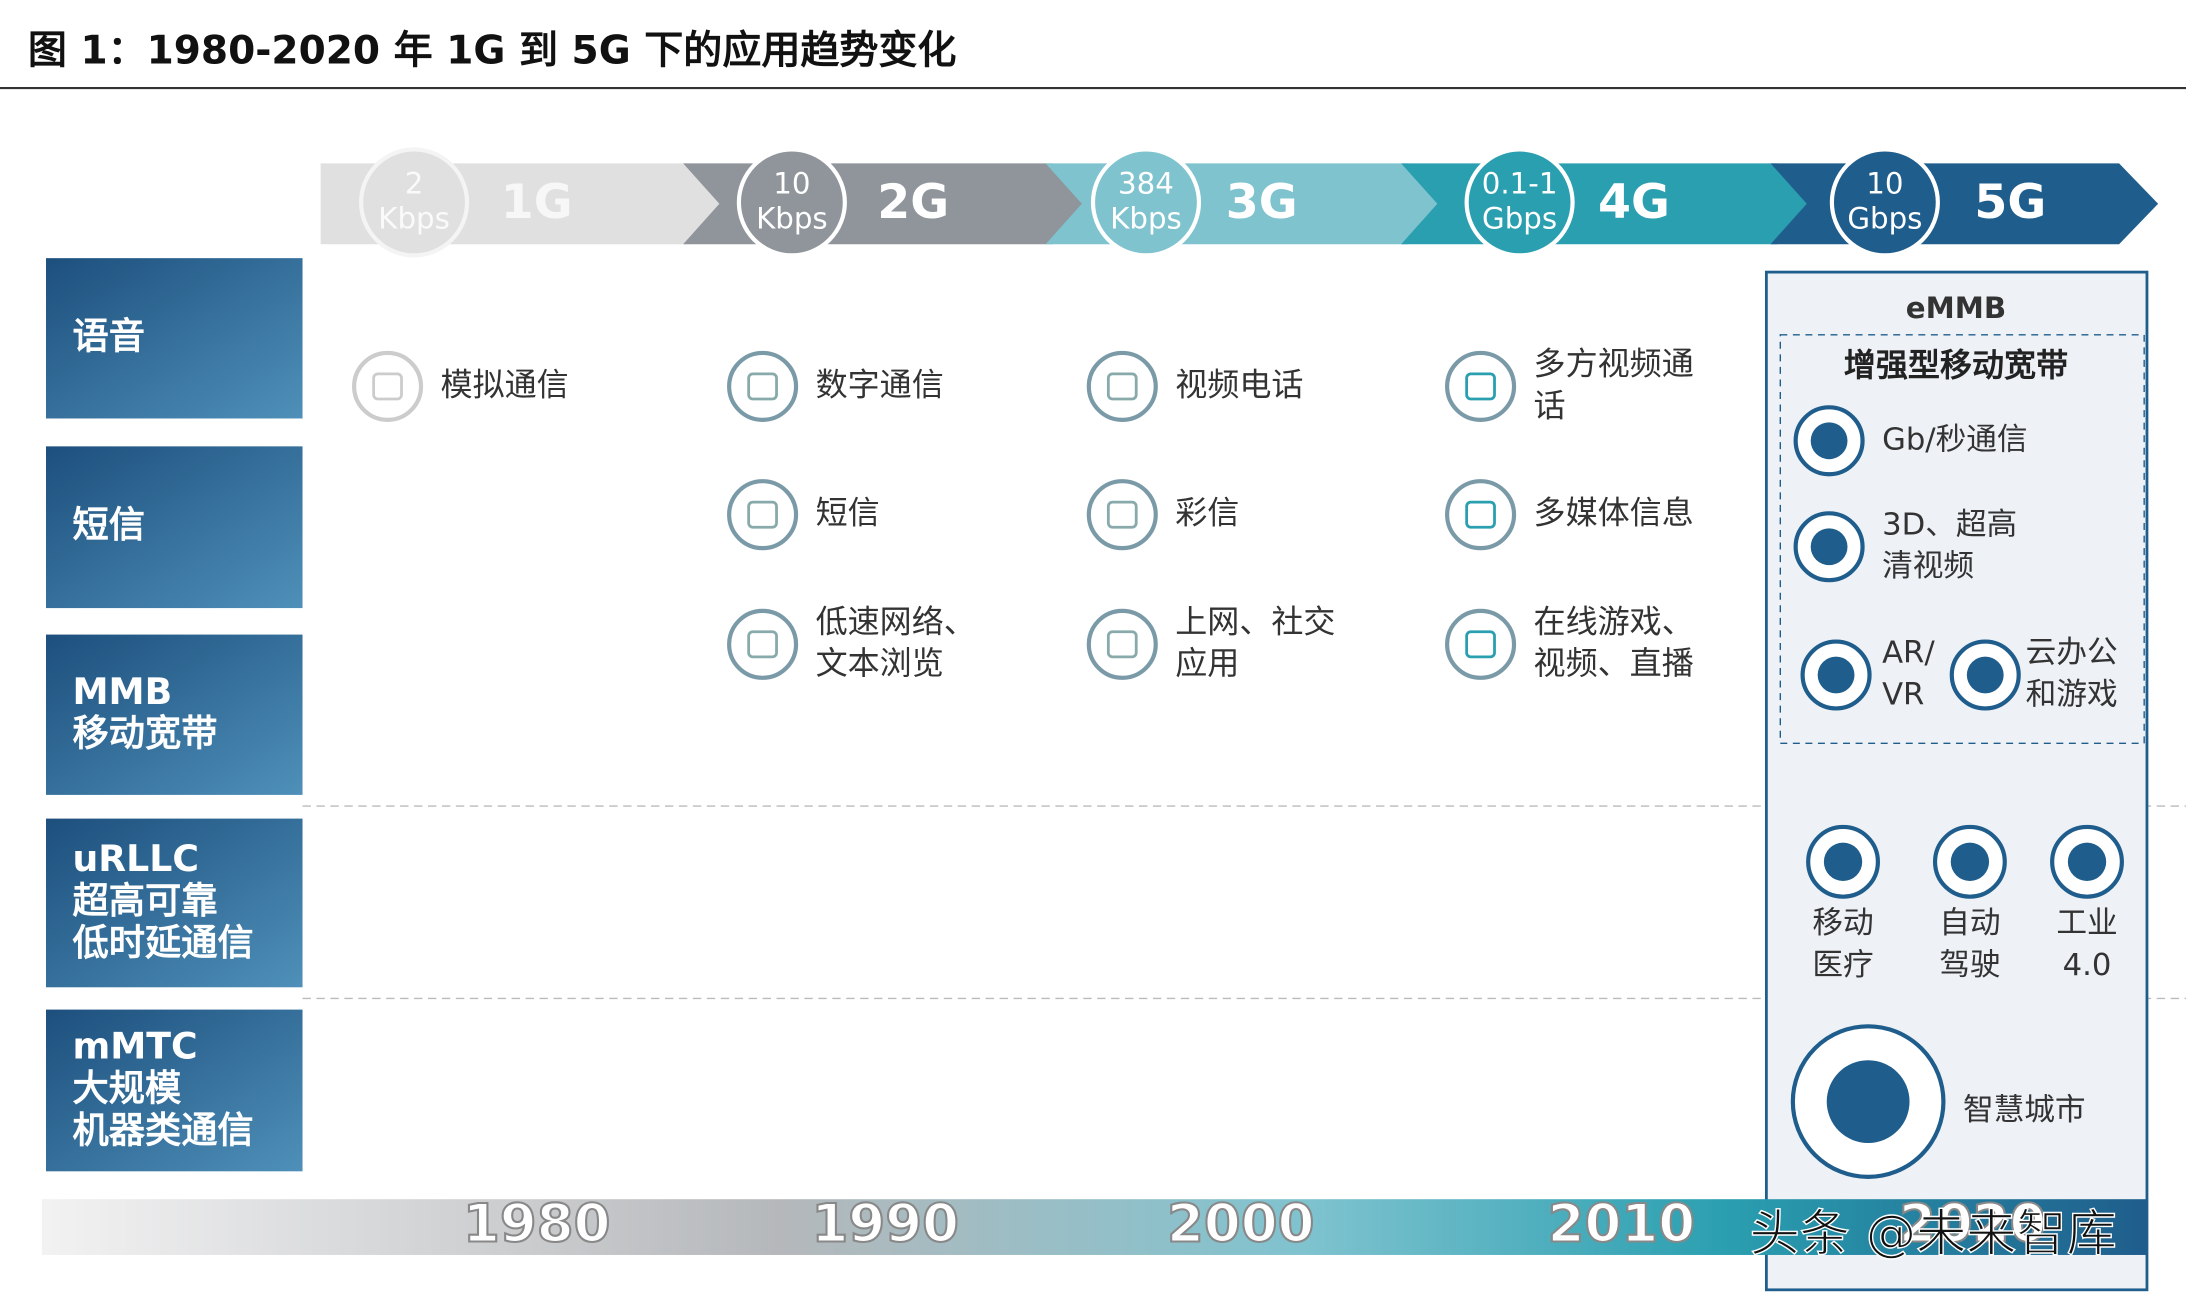 Image resolution: width=2186 pixels, height=1304 pixels. Describe the element at coordinates (1146, 183) in the screenshot. I see `speed-label: 384` at that location.